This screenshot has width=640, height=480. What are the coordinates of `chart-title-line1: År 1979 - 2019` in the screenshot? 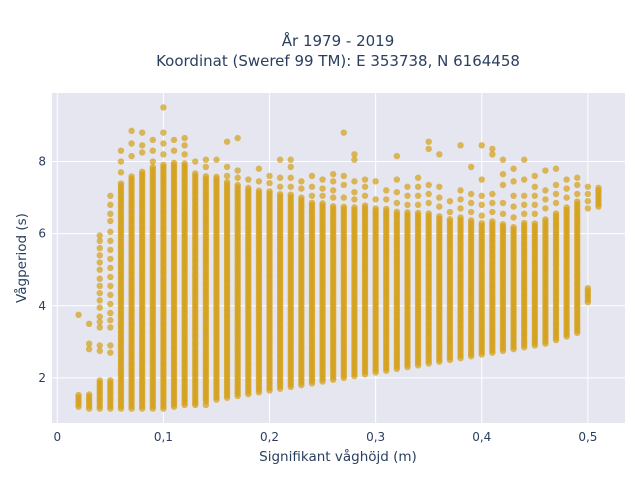 It's located at (338, 40).